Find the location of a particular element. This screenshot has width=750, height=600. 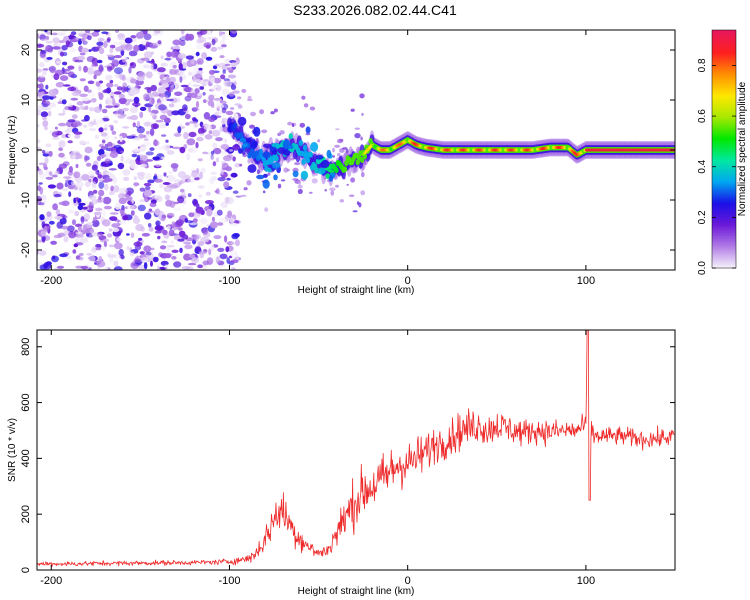

y-tick-label: -10 is located at coordinates (26, 200).